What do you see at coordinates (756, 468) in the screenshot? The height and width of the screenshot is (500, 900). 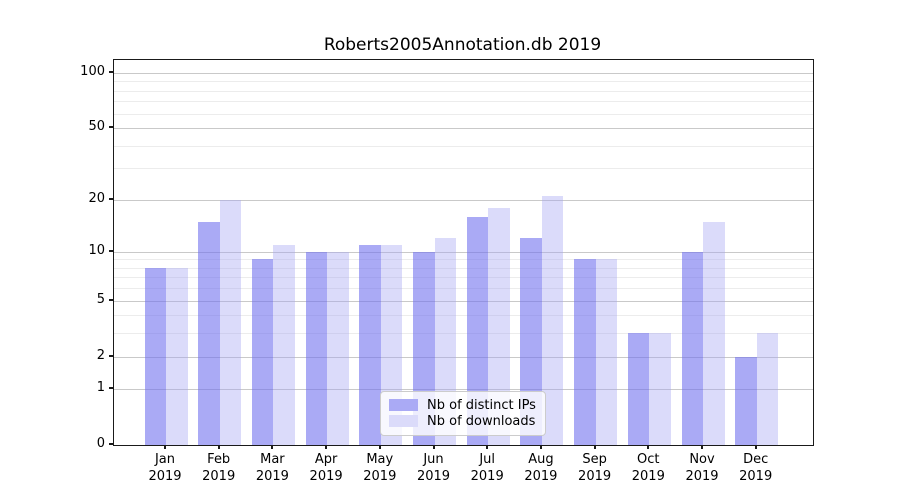 I see `xtick-label-dec: Dec 2019` at bounding box center [756, 468].